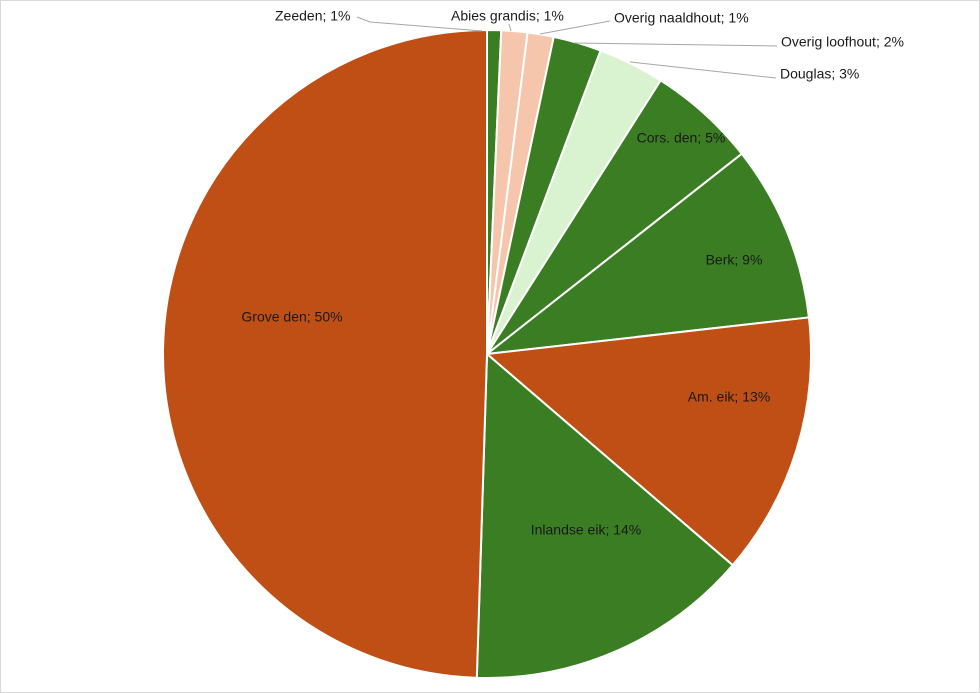 The image size is (980, 693). I want to click on pie-slice-berk, so click(648, 253).